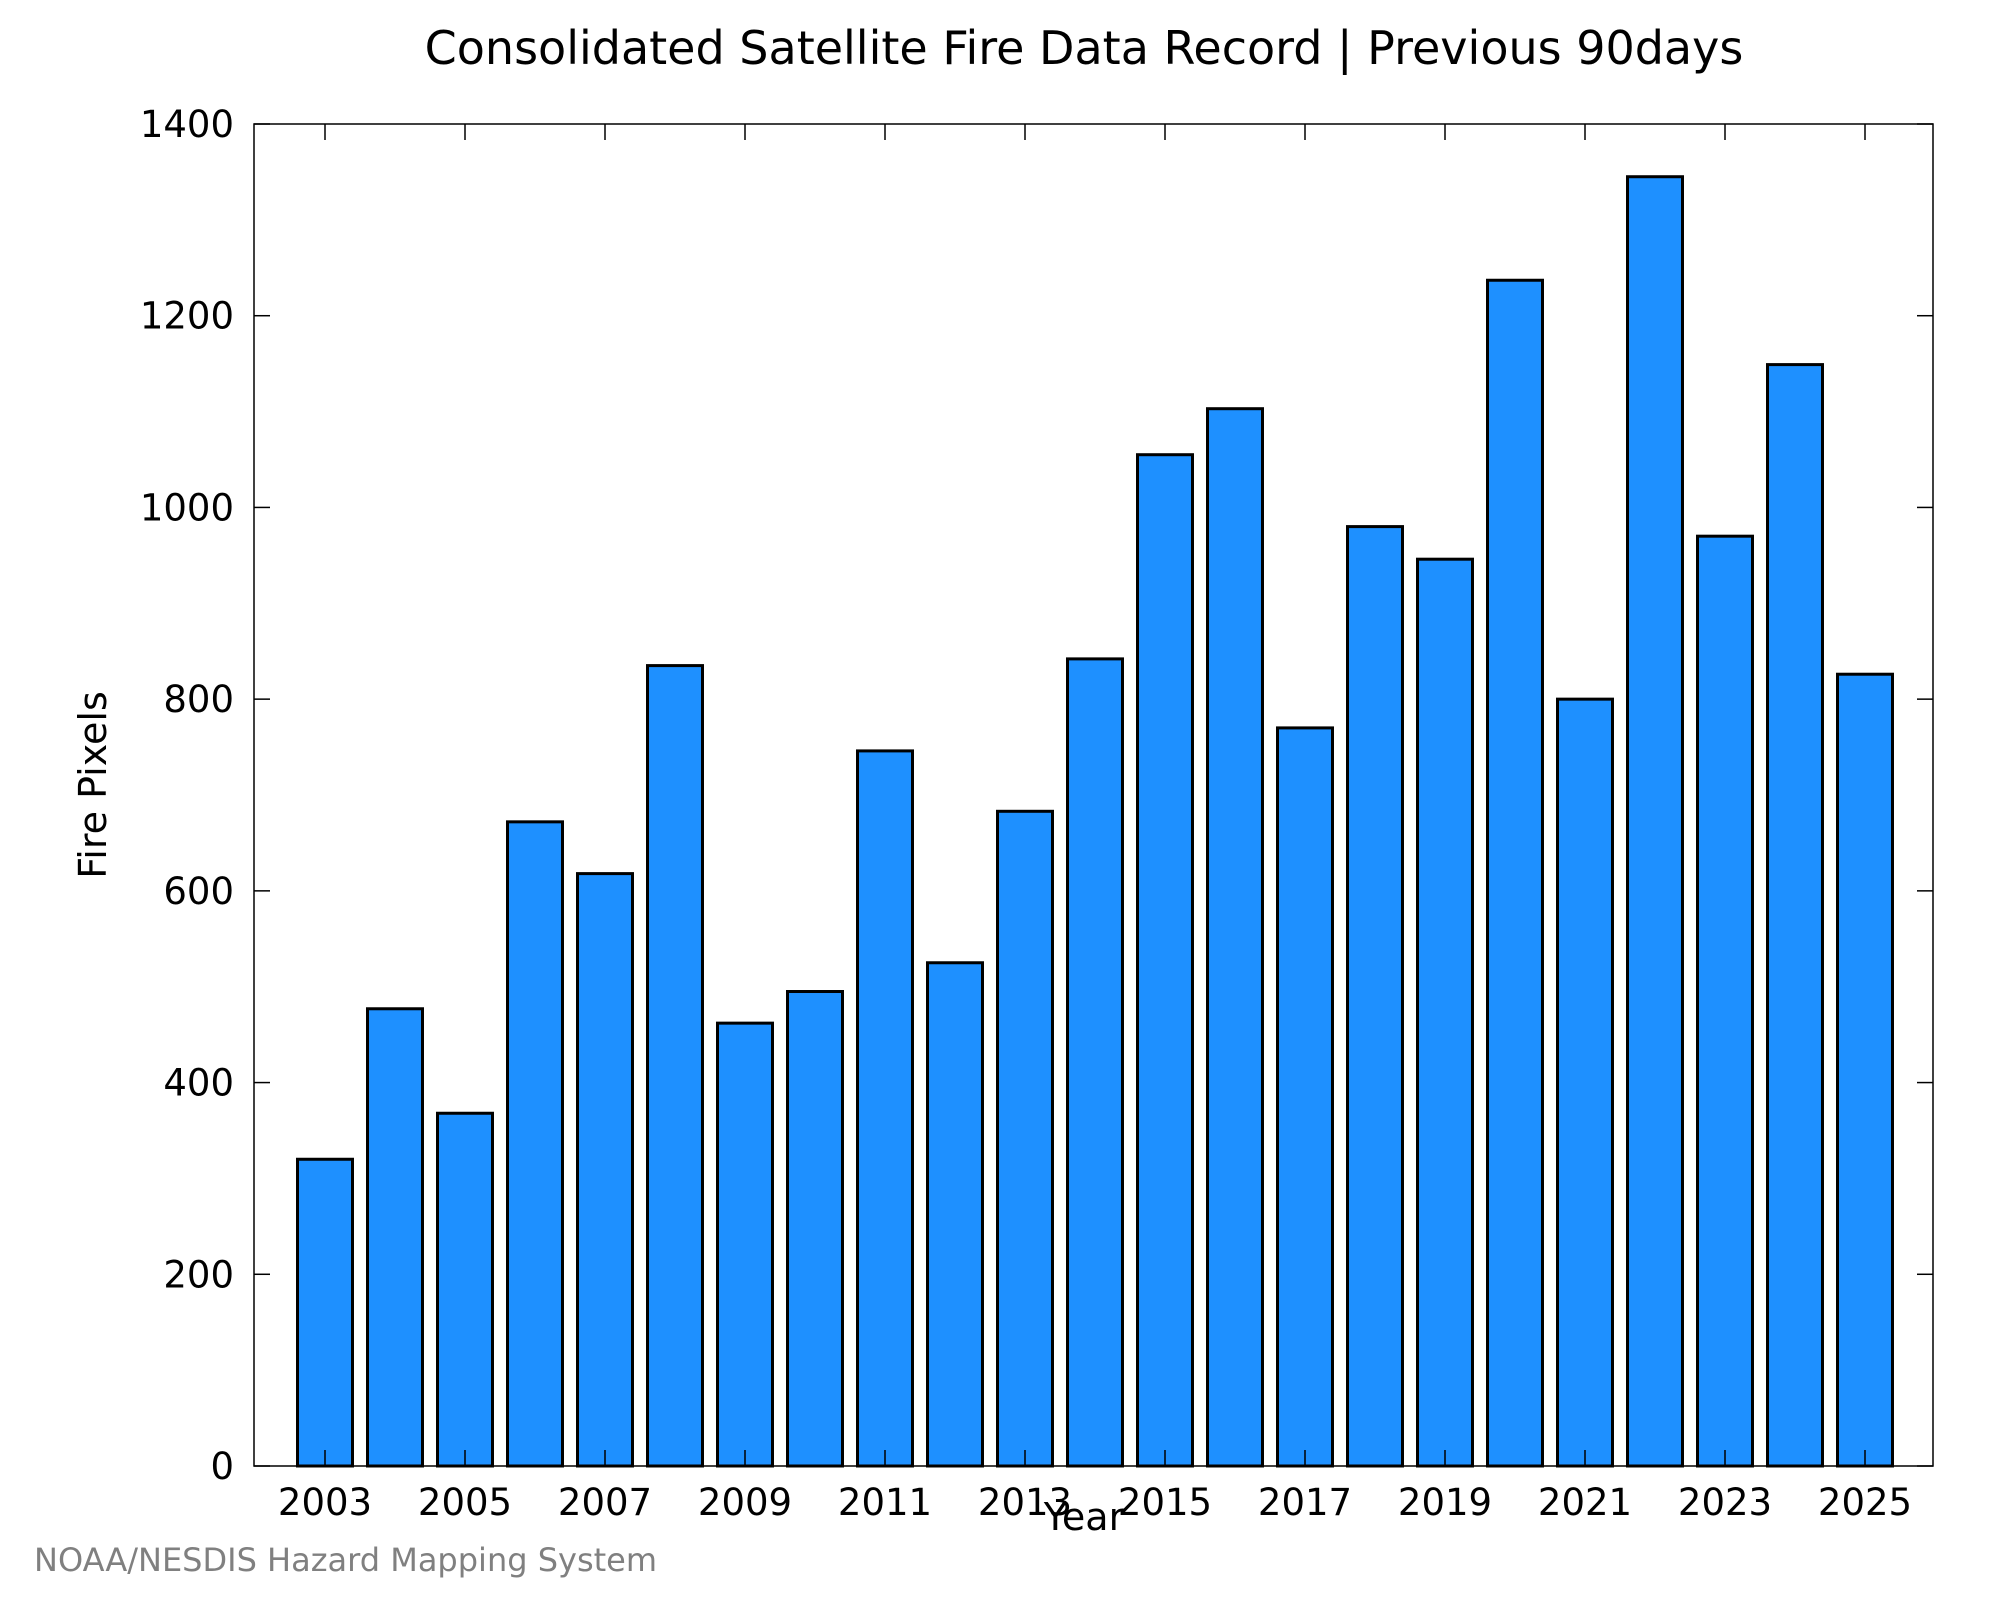  What do you see at coordinates (198, 699) in the screenshot?
I see `y-tick-label: 800` at bounding box center [198, 699].